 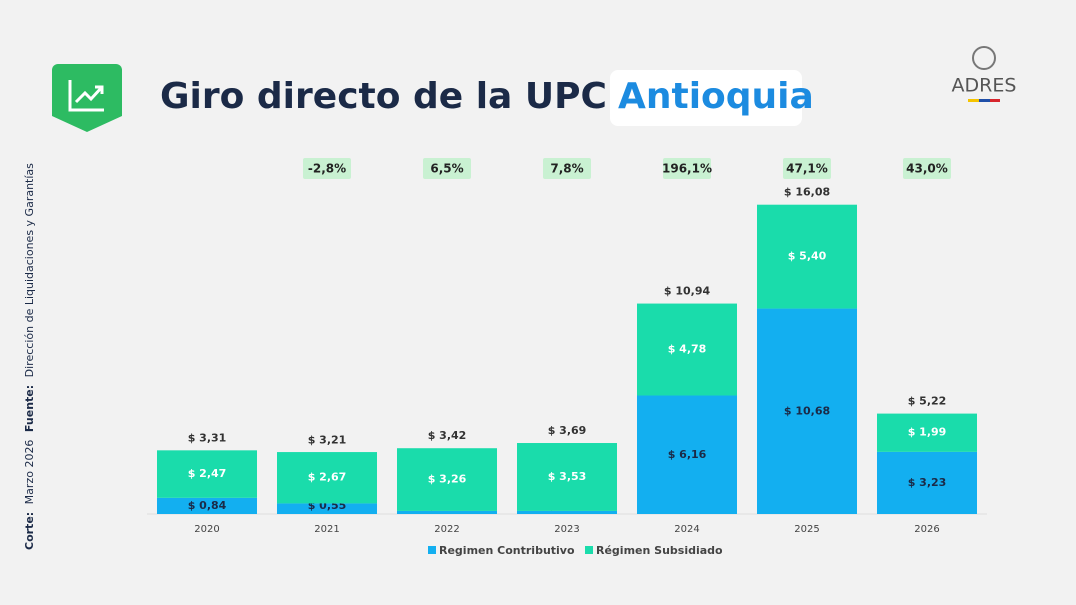 I want to click on data-label: $ 1,99, so click(x=927, y=432).